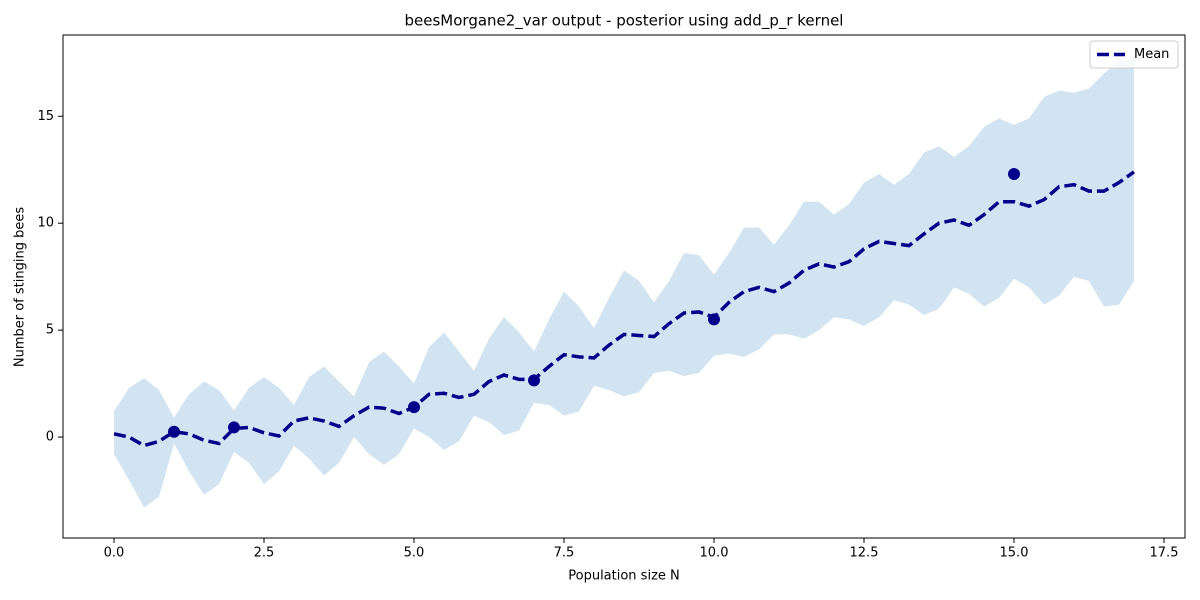 Image resolution: width=1200 pixels, height=600 pixels. What do you see at coordinates (864, 553) in the screenshot?
I see `x-tick-label: 12.5` at bounding box center [864, 553].